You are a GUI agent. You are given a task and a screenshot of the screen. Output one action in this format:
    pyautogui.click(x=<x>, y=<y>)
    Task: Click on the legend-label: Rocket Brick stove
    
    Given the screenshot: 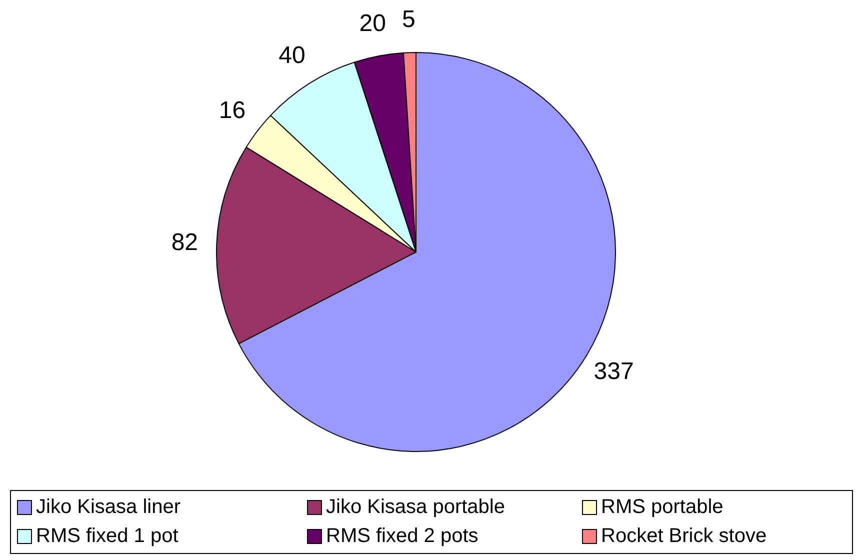 What is the action you would take?
    pyautogui.click(x=684, y=536)
    